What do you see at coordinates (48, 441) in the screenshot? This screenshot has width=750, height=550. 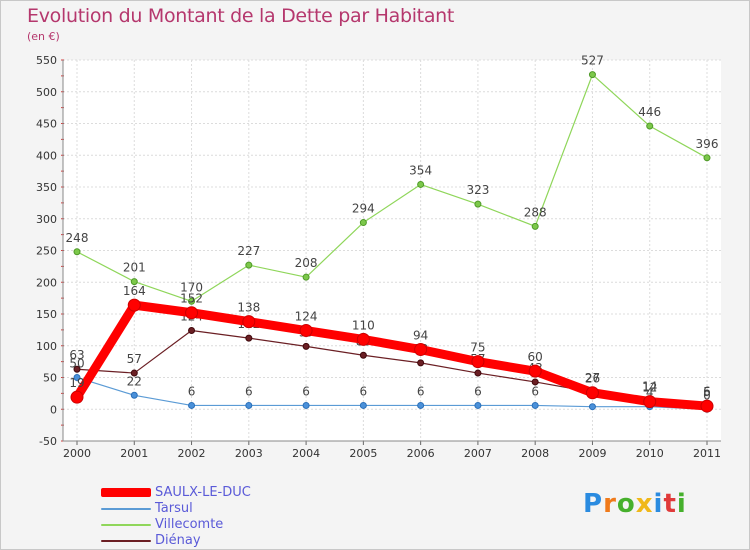 I see `y-tick-label: -50` at bounding box center [48, 441].